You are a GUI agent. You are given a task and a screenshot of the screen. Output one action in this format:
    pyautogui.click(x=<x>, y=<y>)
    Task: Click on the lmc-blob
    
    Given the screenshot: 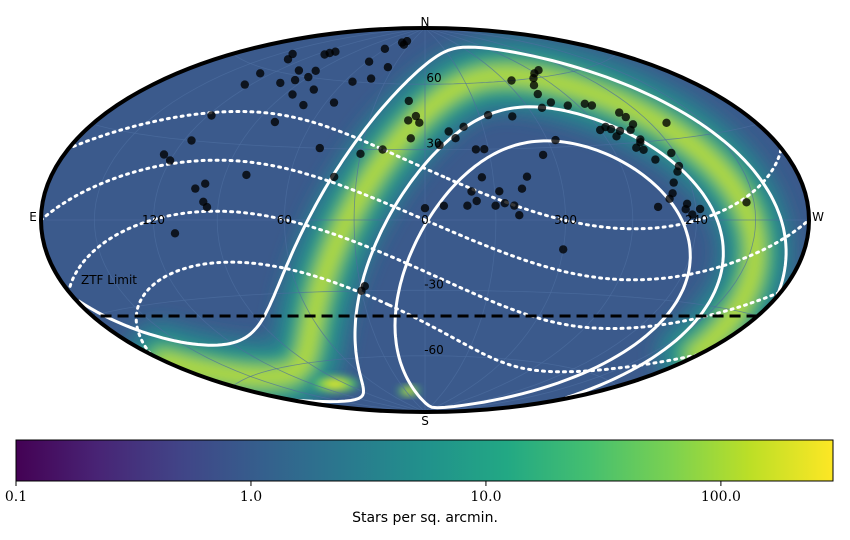 What is the action you would take?
    pyautogui.click(x=335, y=384)
    